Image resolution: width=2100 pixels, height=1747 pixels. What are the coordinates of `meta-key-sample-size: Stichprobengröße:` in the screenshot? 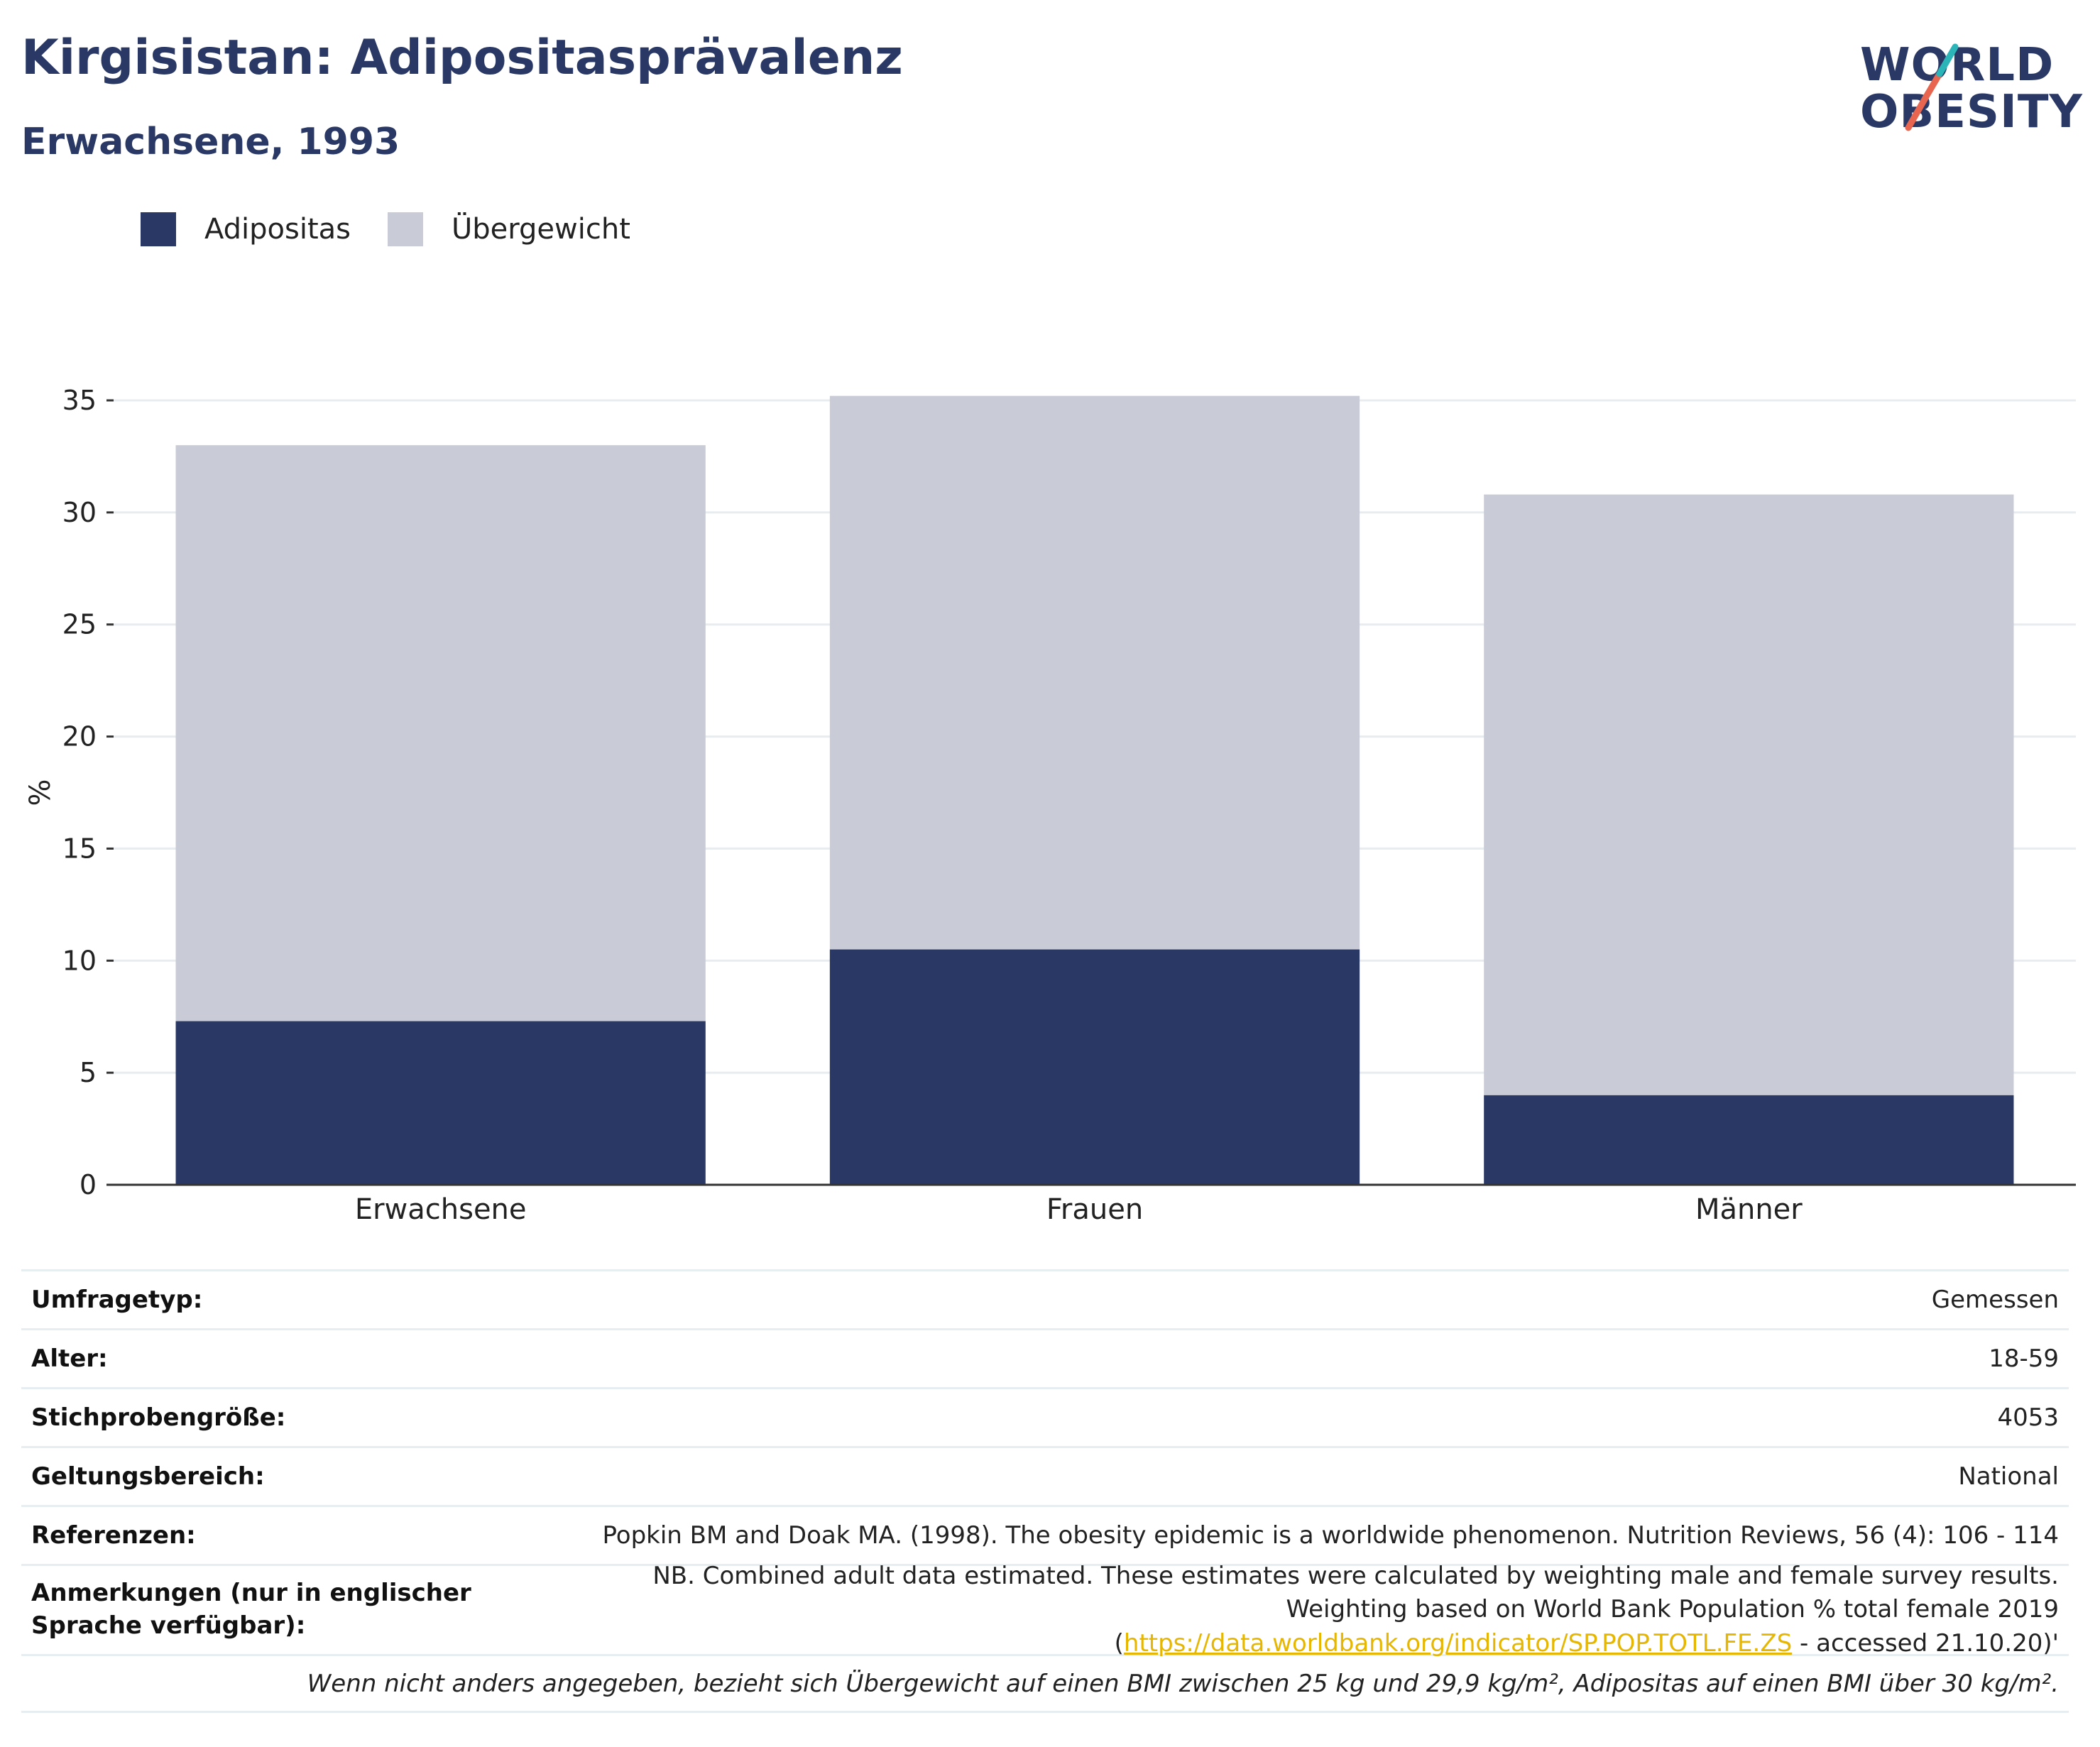 It's located at (158, 1417).